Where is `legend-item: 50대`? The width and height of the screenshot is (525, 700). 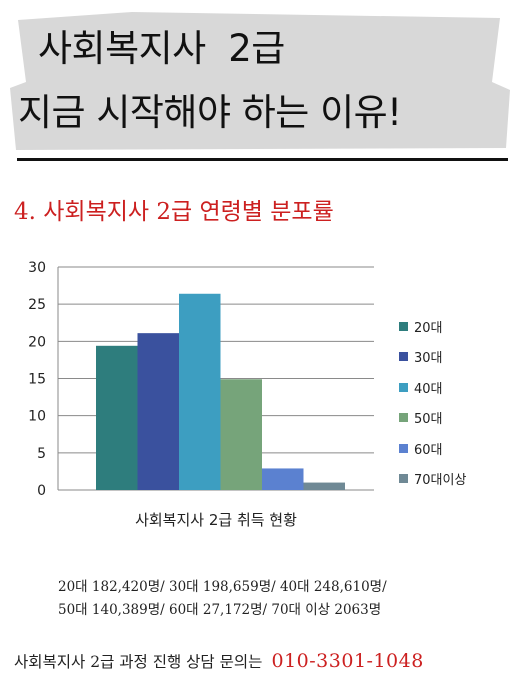
legend-item: 50대 is located at coordinates (432, 418).